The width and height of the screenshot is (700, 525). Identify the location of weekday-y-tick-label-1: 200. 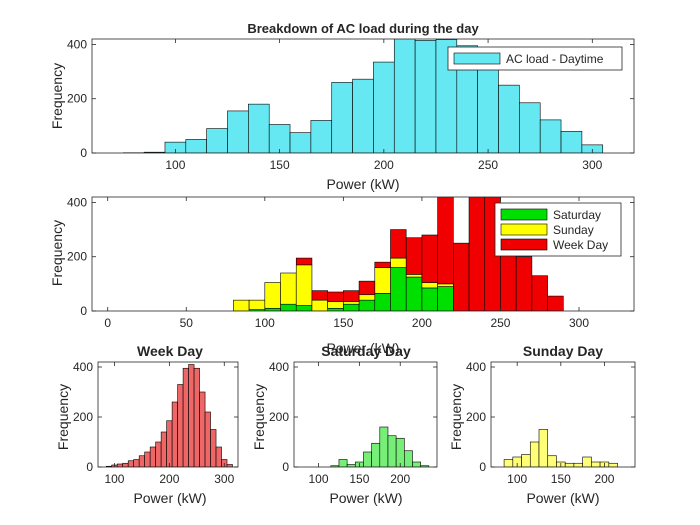
(83, 417).